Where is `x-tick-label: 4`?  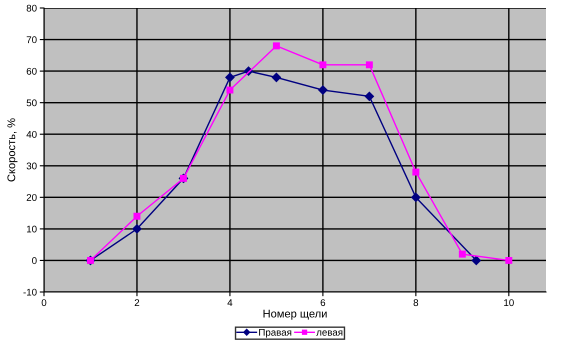 x-tick-label: 4 is located at coordinates (229, 302).